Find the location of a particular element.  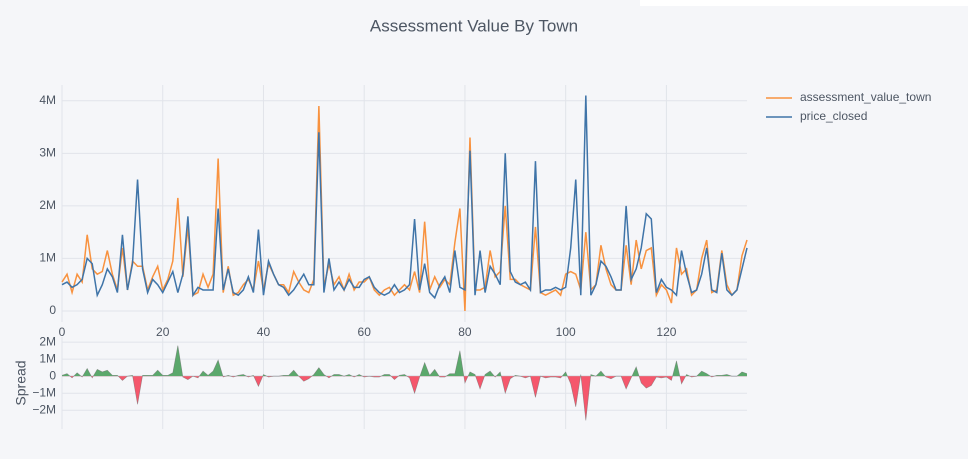

y-tick-label: 3M is located at coordinates (47, 152).